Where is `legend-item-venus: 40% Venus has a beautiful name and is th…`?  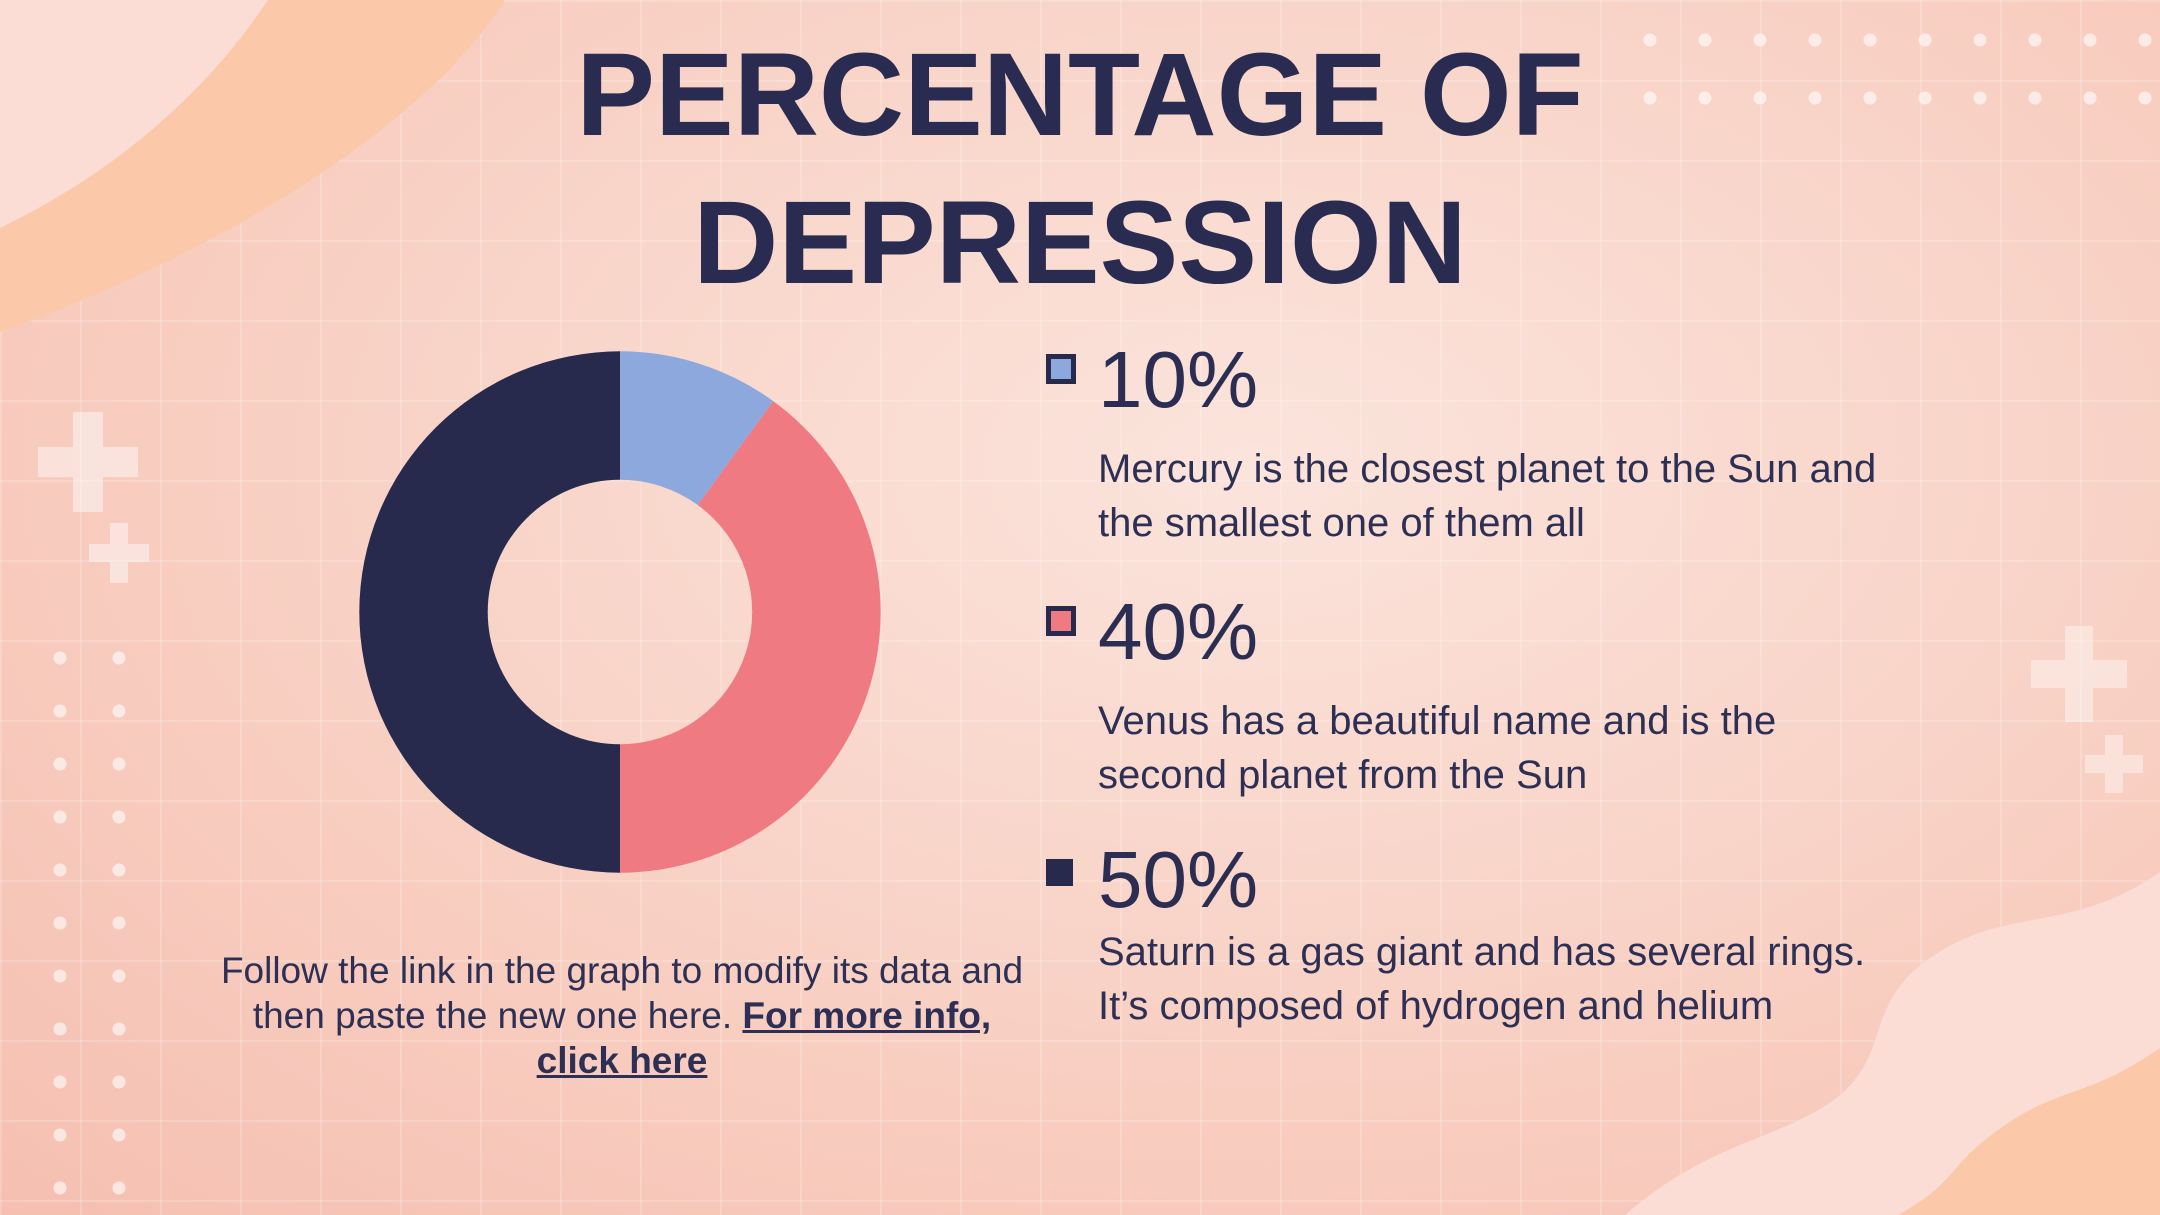 legend-item-venus: 40% Venus has a beautiful name and is th… is located at coordinates (1487, 694).